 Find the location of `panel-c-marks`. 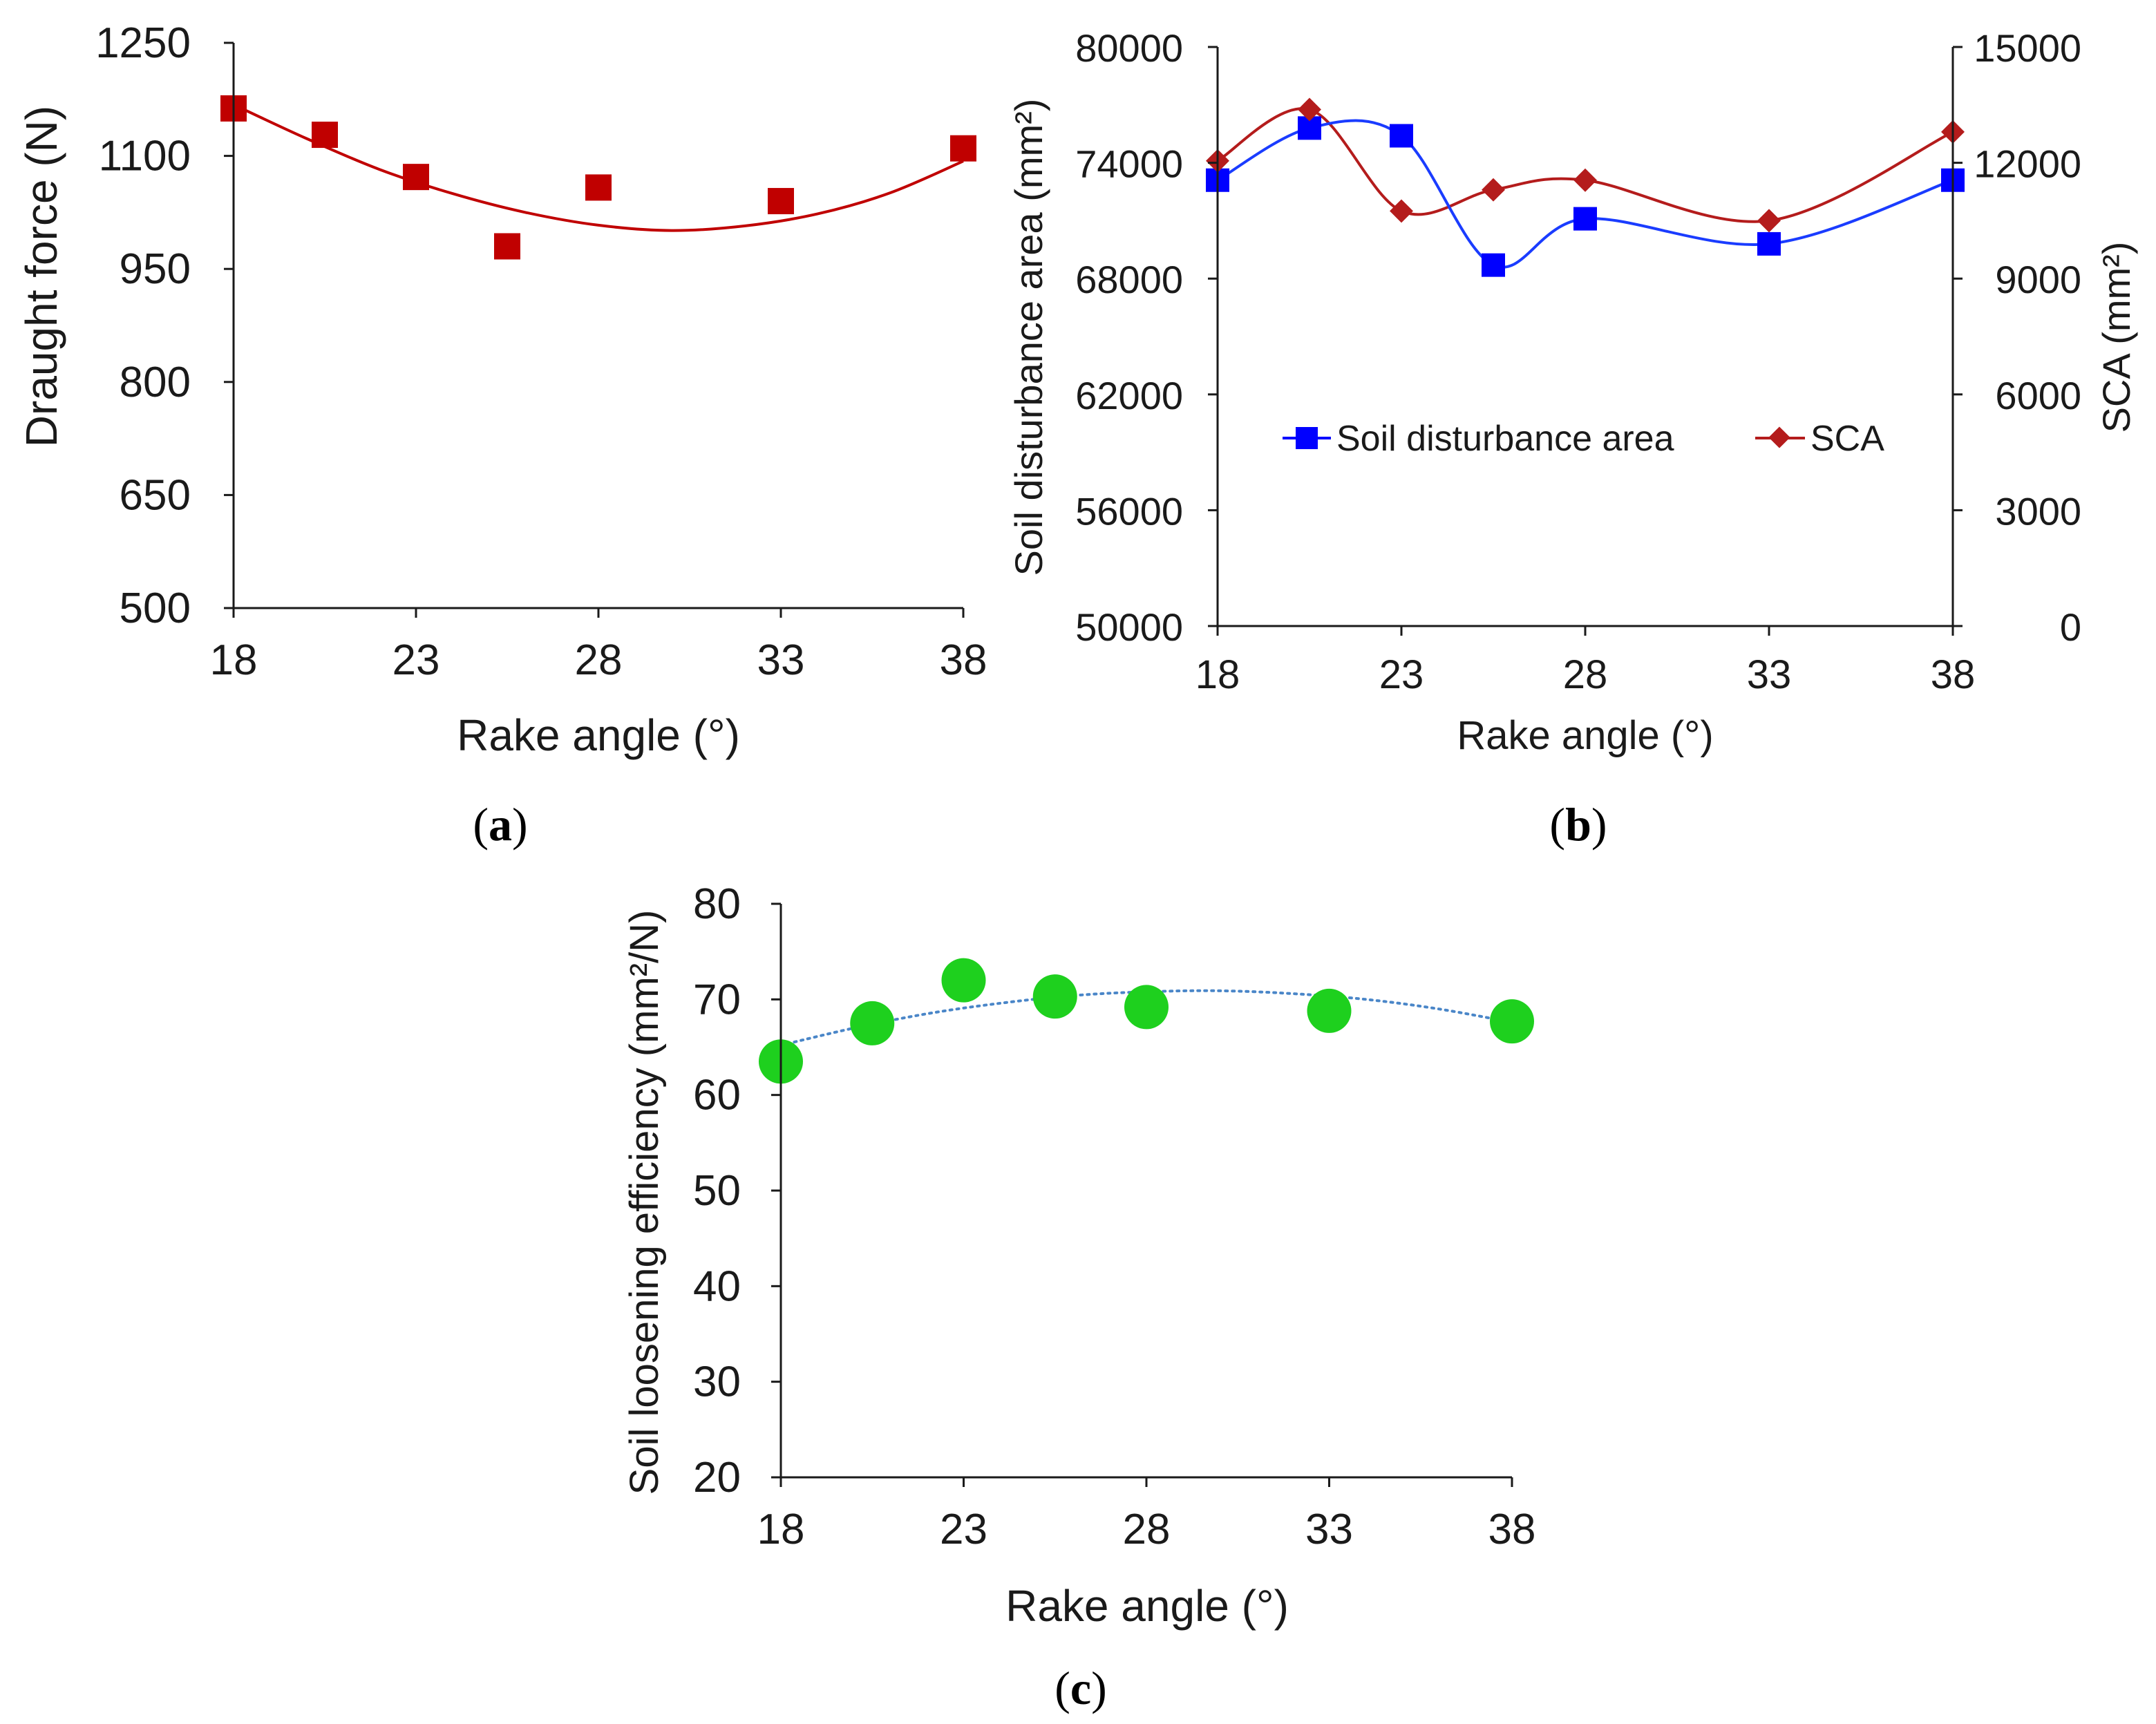

panel-c-marks is located at coordinates (1146, 1021).